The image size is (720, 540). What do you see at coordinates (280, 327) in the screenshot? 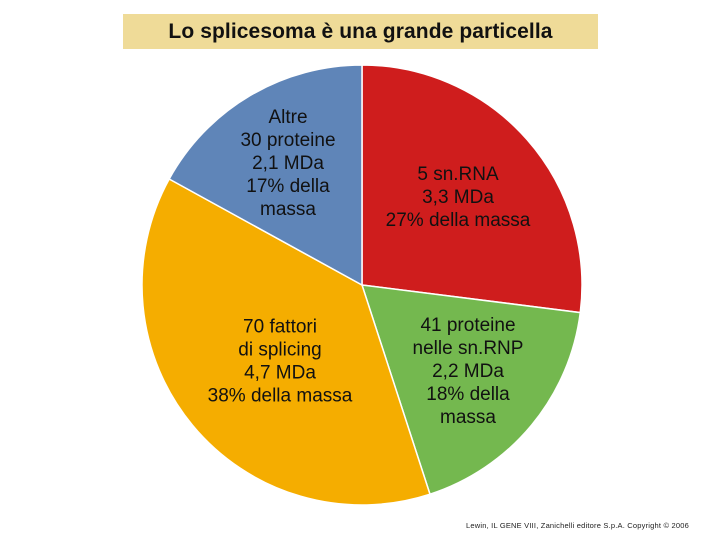
I see `pie-label-line: 70 fattori` at bounding box center [280, 327].